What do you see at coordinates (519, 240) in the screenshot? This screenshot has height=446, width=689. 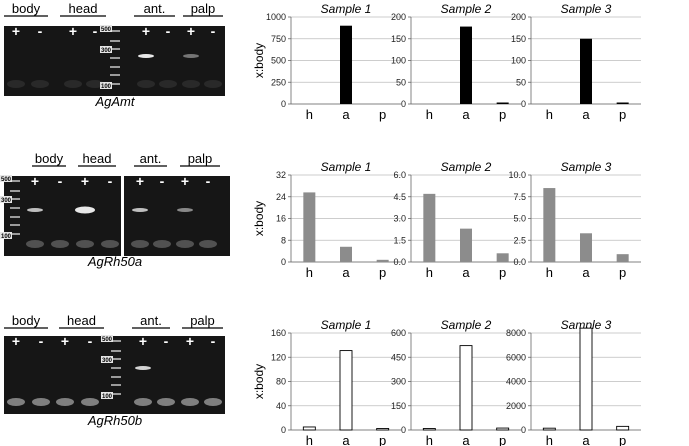 I see `y-tick-label: 2.5` at bounding box center [519, 240].